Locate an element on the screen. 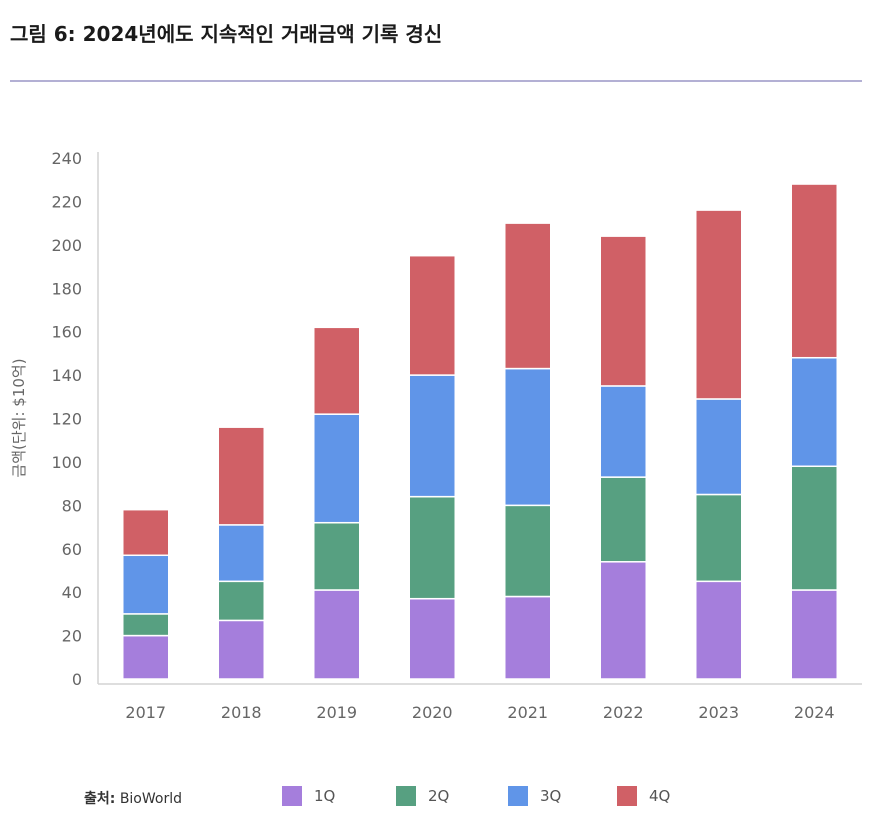 The image size is (889, 822). bar-2021-3Q is located at coordinates (528, 437).